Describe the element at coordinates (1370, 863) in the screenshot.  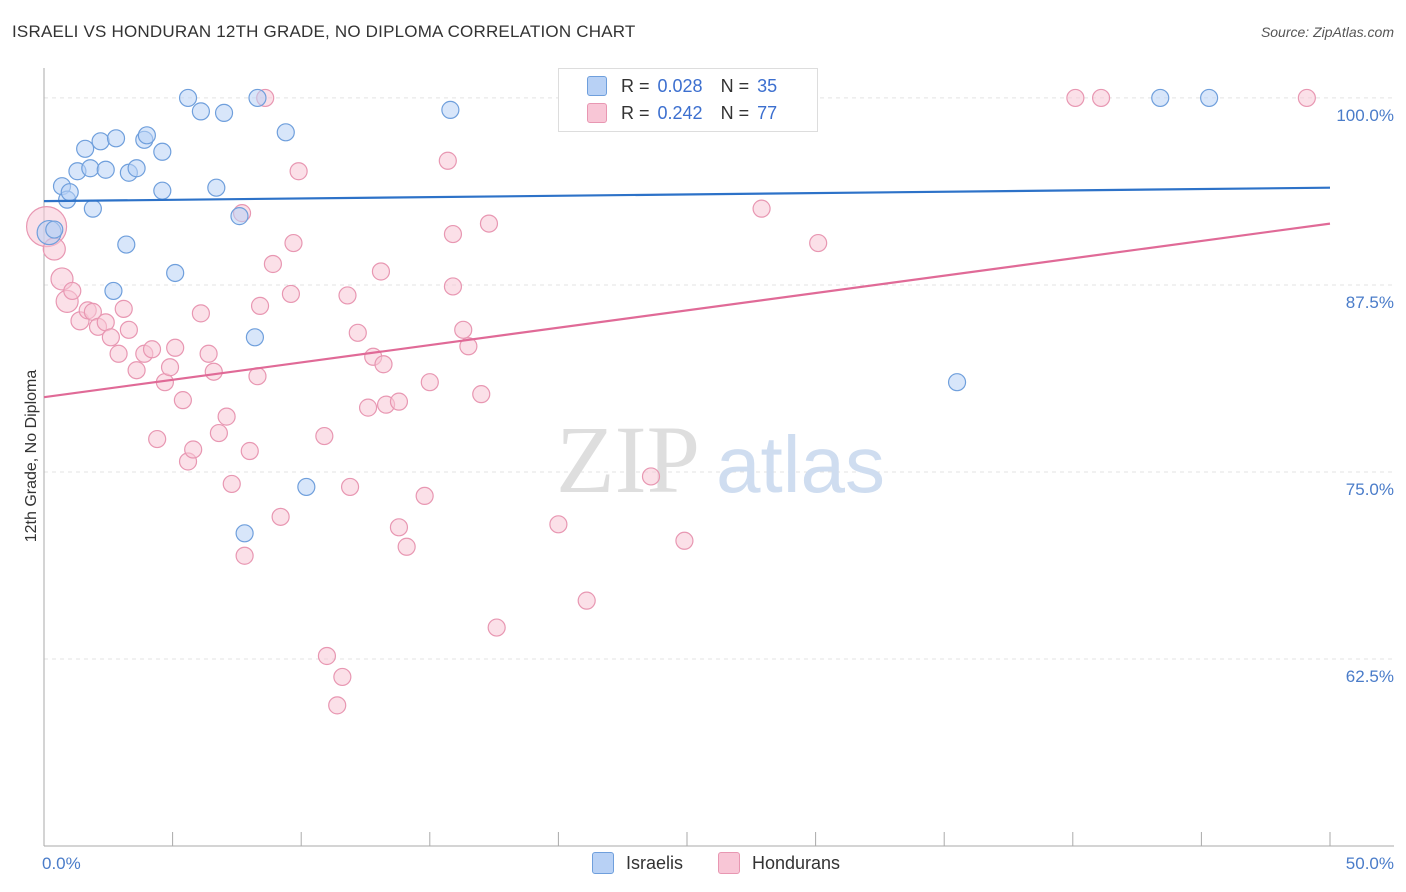
I see `x-tick-label-max: 50.0%` at that location.